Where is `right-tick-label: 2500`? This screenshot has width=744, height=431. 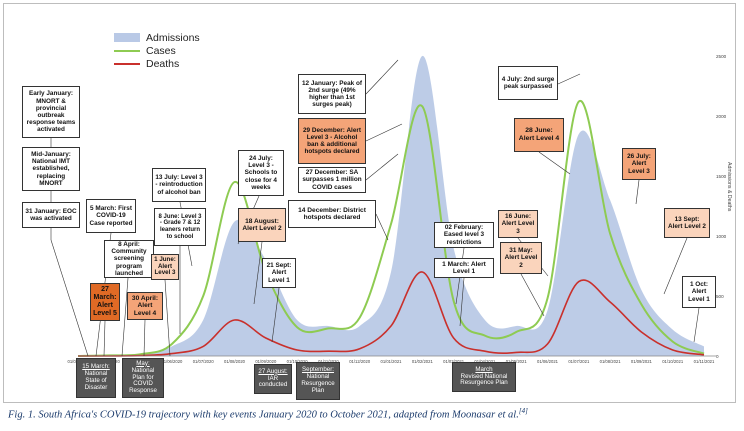
right-tick-label: 2500 is located at coordinates (721, 56).